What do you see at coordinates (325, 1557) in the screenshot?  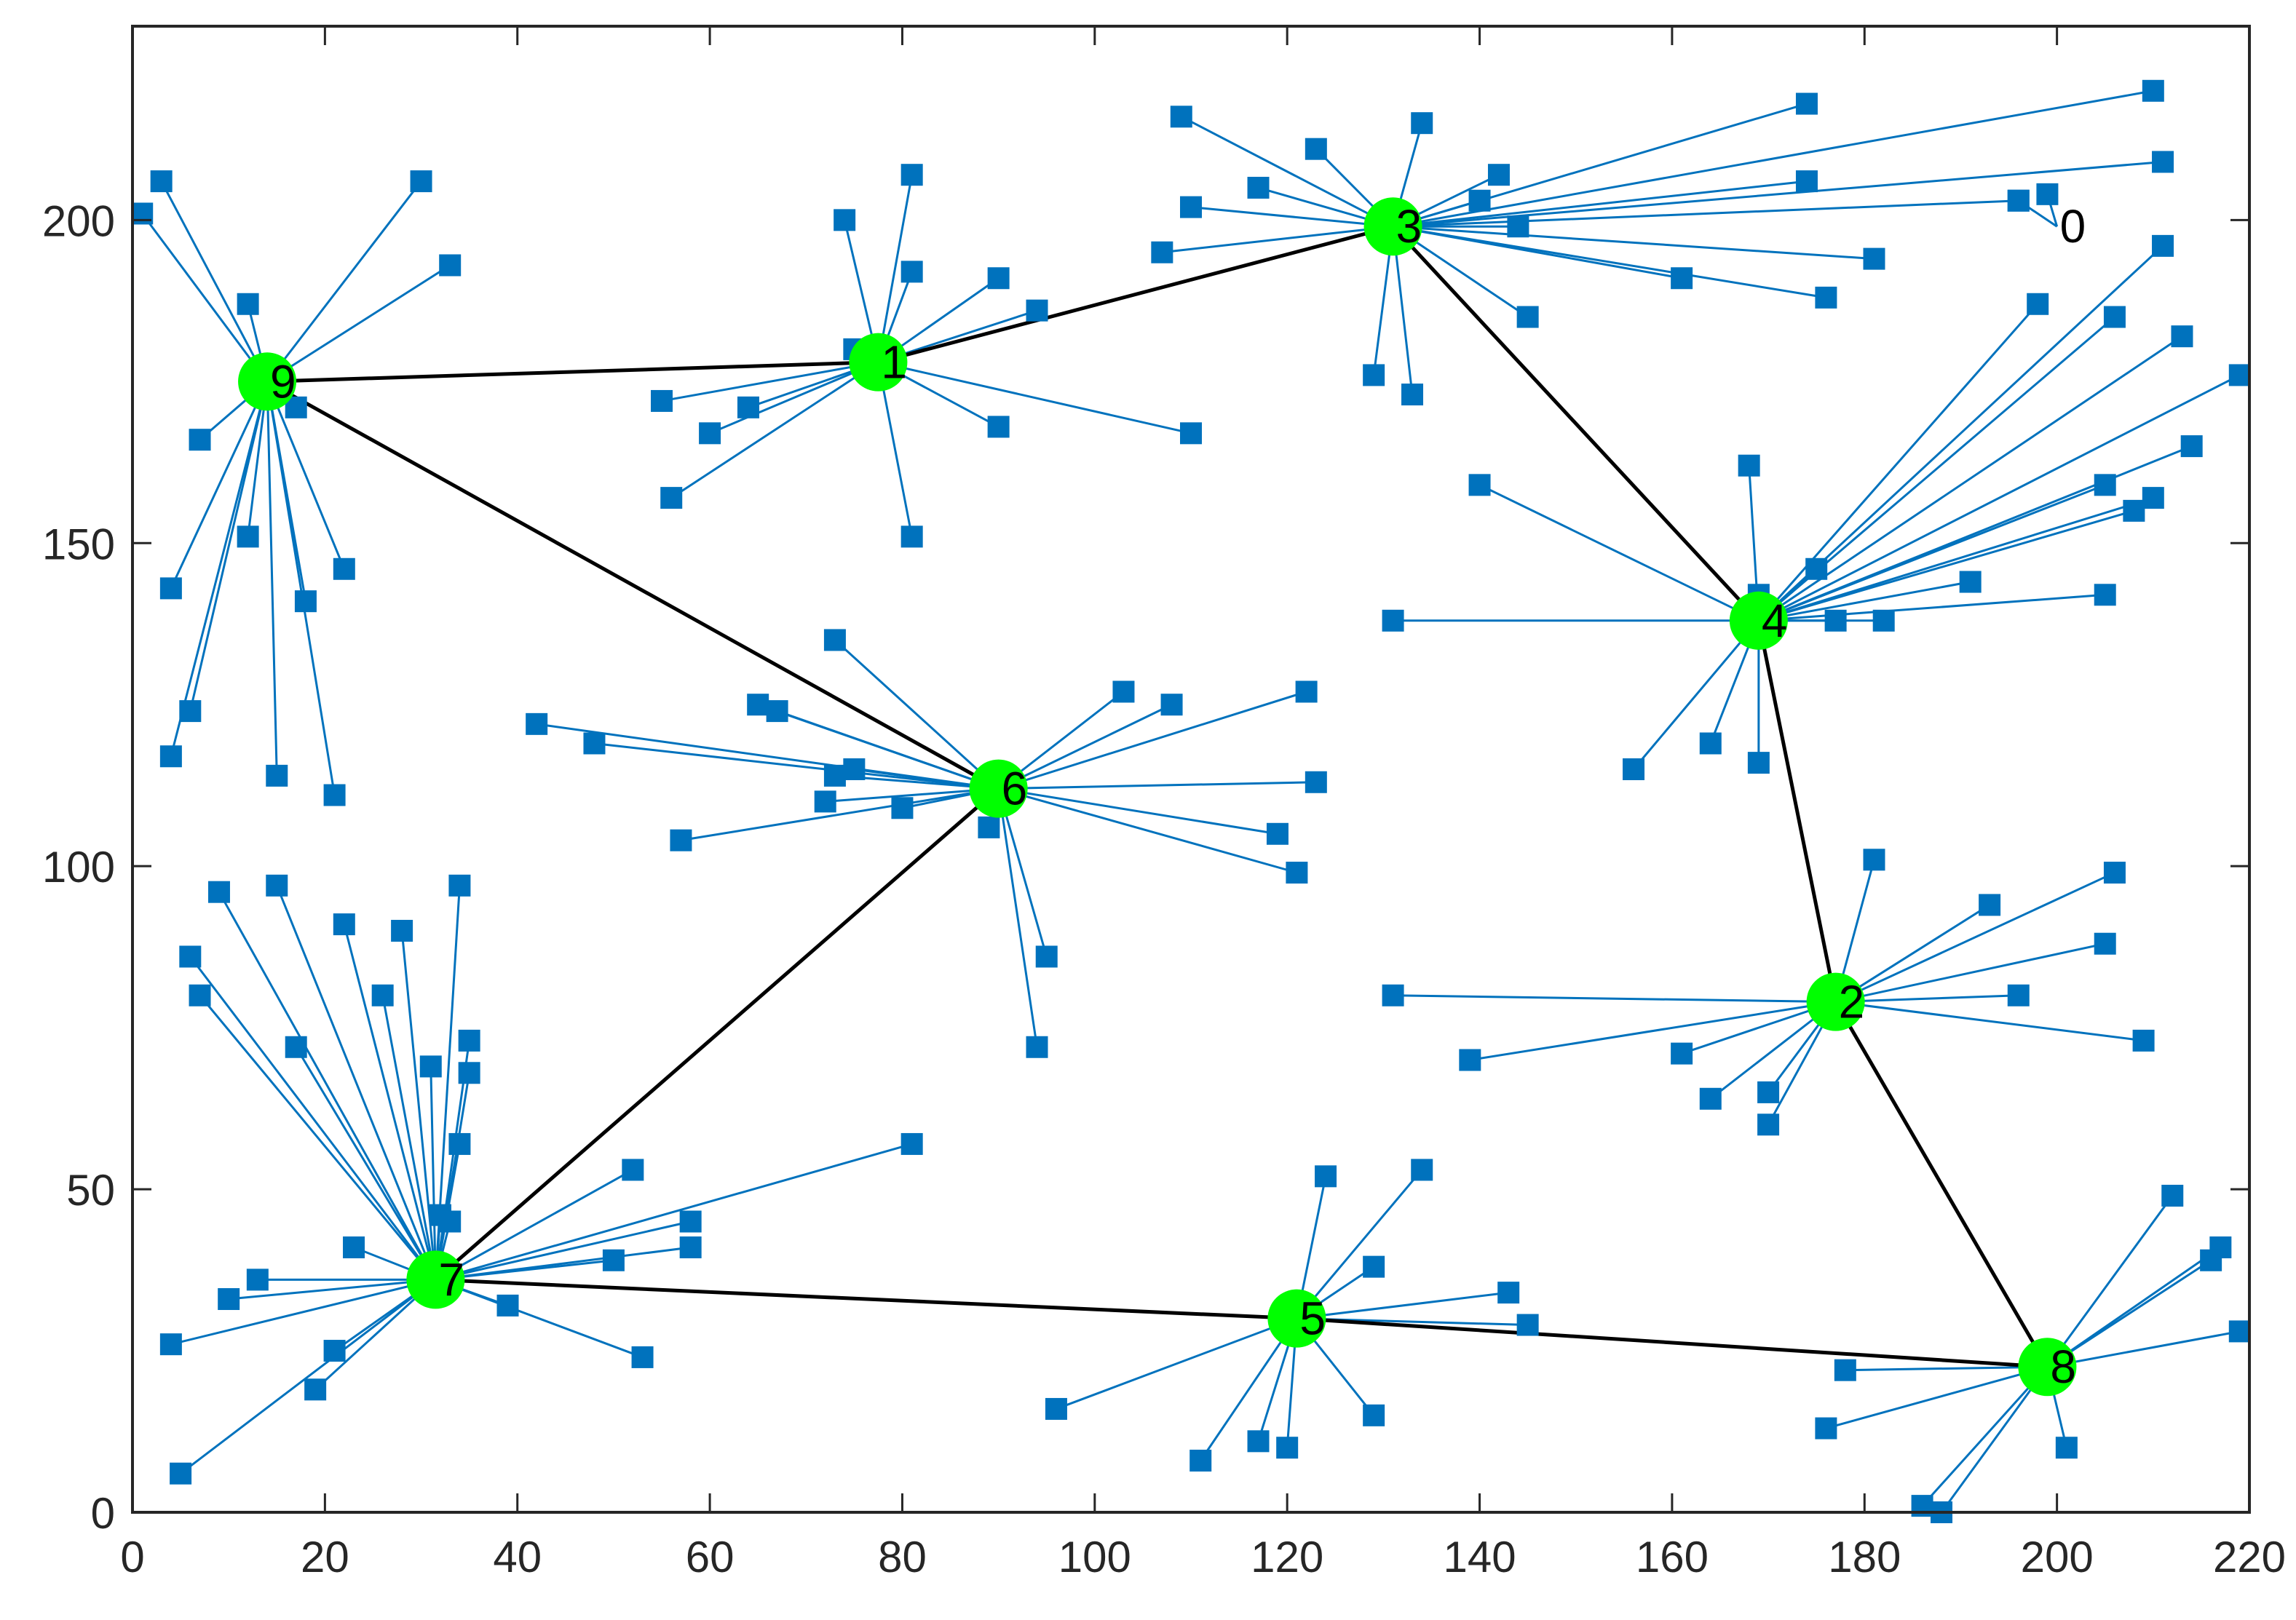 I see `x-tick-label: 20` at bounding box center [325, 1557].